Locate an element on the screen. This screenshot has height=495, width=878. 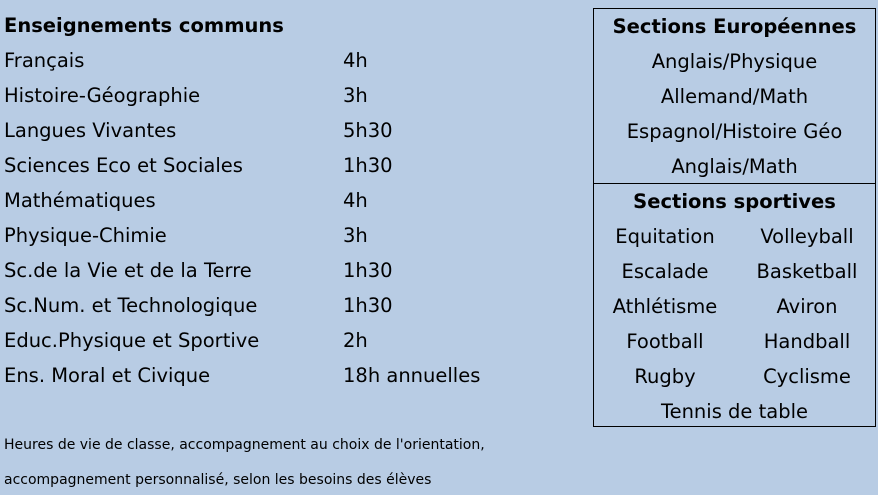
sport-section: Athlétisme is located at coordinates (665, 306).